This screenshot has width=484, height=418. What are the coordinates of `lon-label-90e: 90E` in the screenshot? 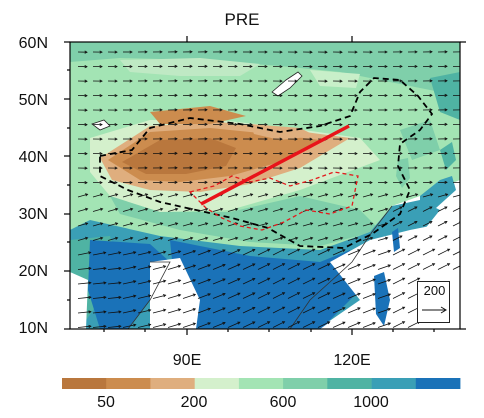 It's located at (187, 360).